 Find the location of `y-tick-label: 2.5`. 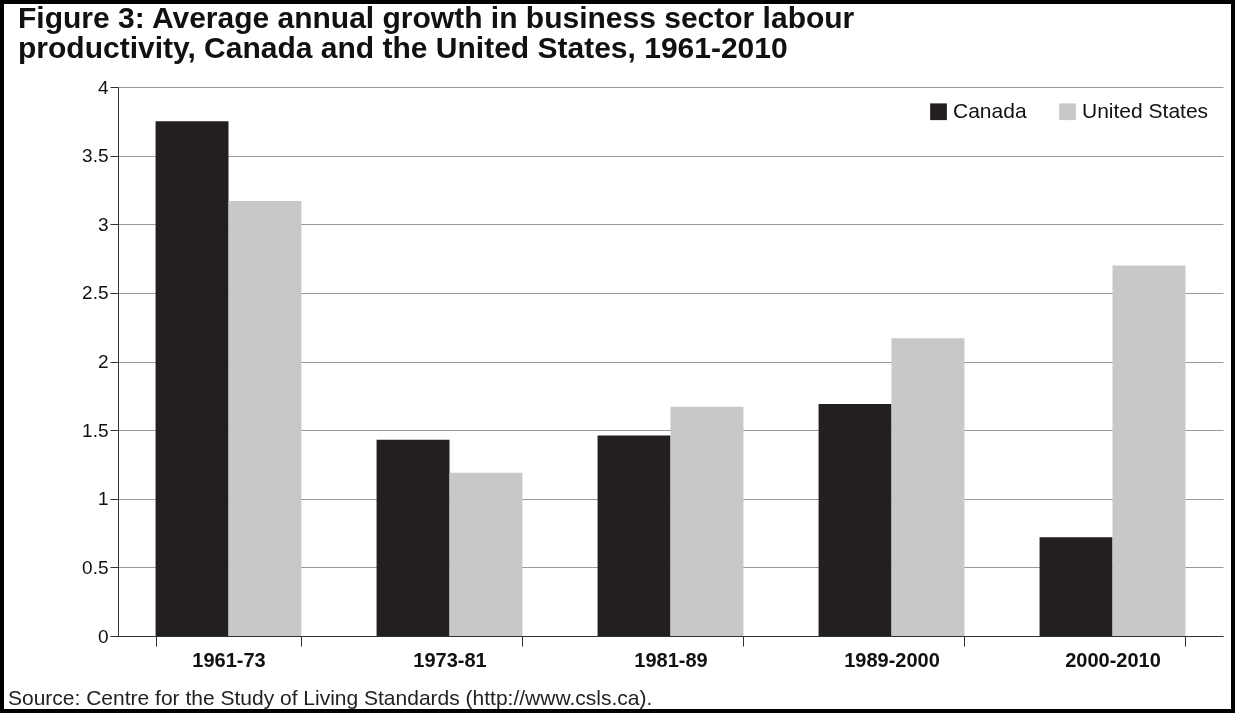

y-tick-label: 2.5 is located at coordinates (95, 293).